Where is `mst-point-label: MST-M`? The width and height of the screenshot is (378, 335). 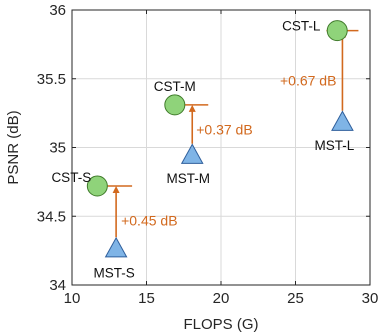
mst-point-label: MST-M is located at coordinates (188, 178).